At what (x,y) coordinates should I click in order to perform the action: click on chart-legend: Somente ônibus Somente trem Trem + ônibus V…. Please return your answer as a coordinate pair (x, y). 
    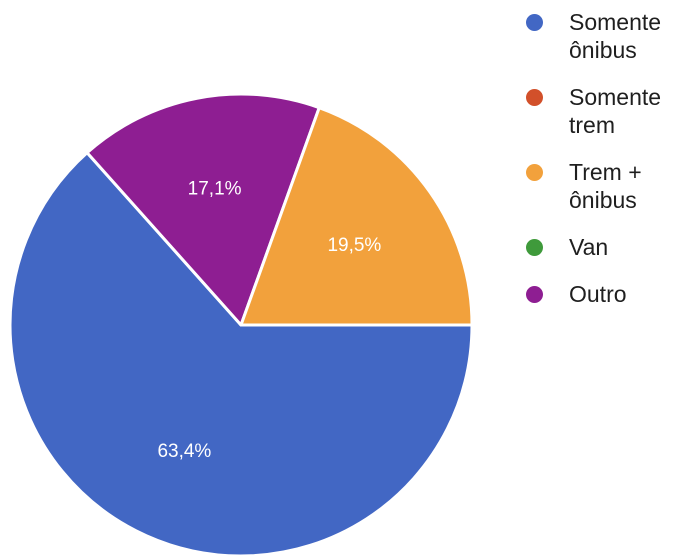
    Looking at the image, I should click on (606, 167).